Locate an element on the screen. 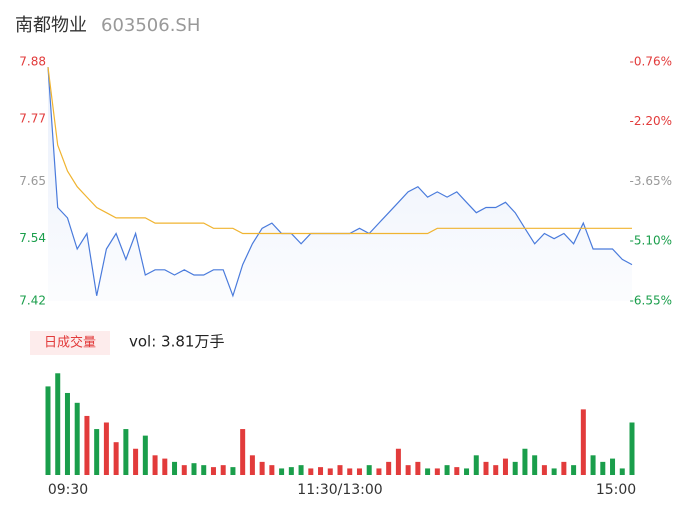  volume-badge is located at coordinates (70, 343).